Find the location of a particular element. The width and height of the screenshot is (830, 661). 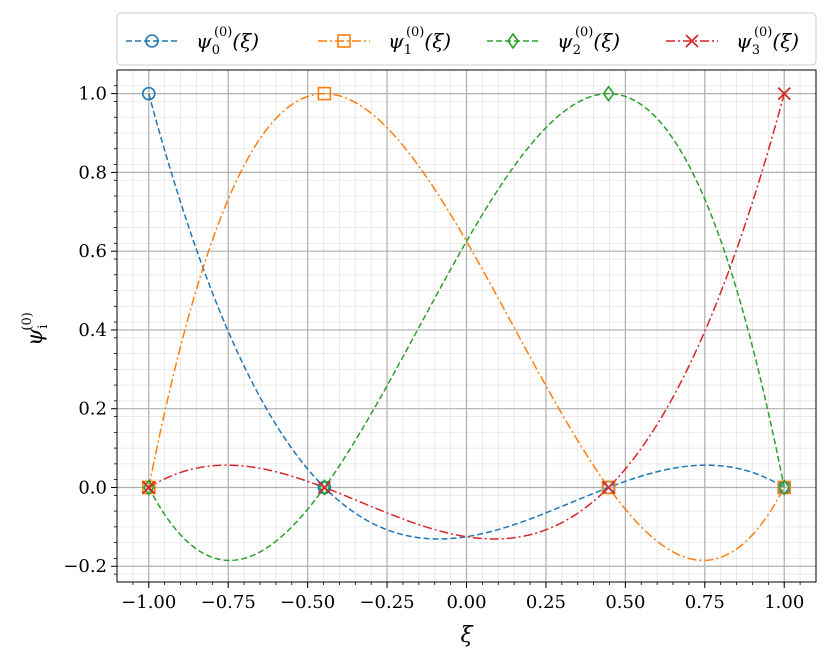

x-tick-label: 0.50 is located at coordinates (625, 602).